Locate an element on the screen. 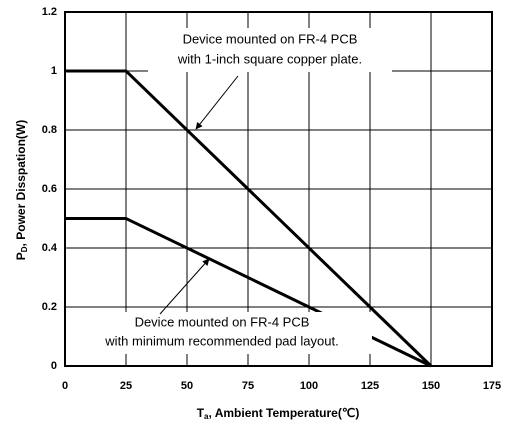 The width and height of the screenshot is (517, 433). x-tick-label: 150 is located at coordinates (431, 386).